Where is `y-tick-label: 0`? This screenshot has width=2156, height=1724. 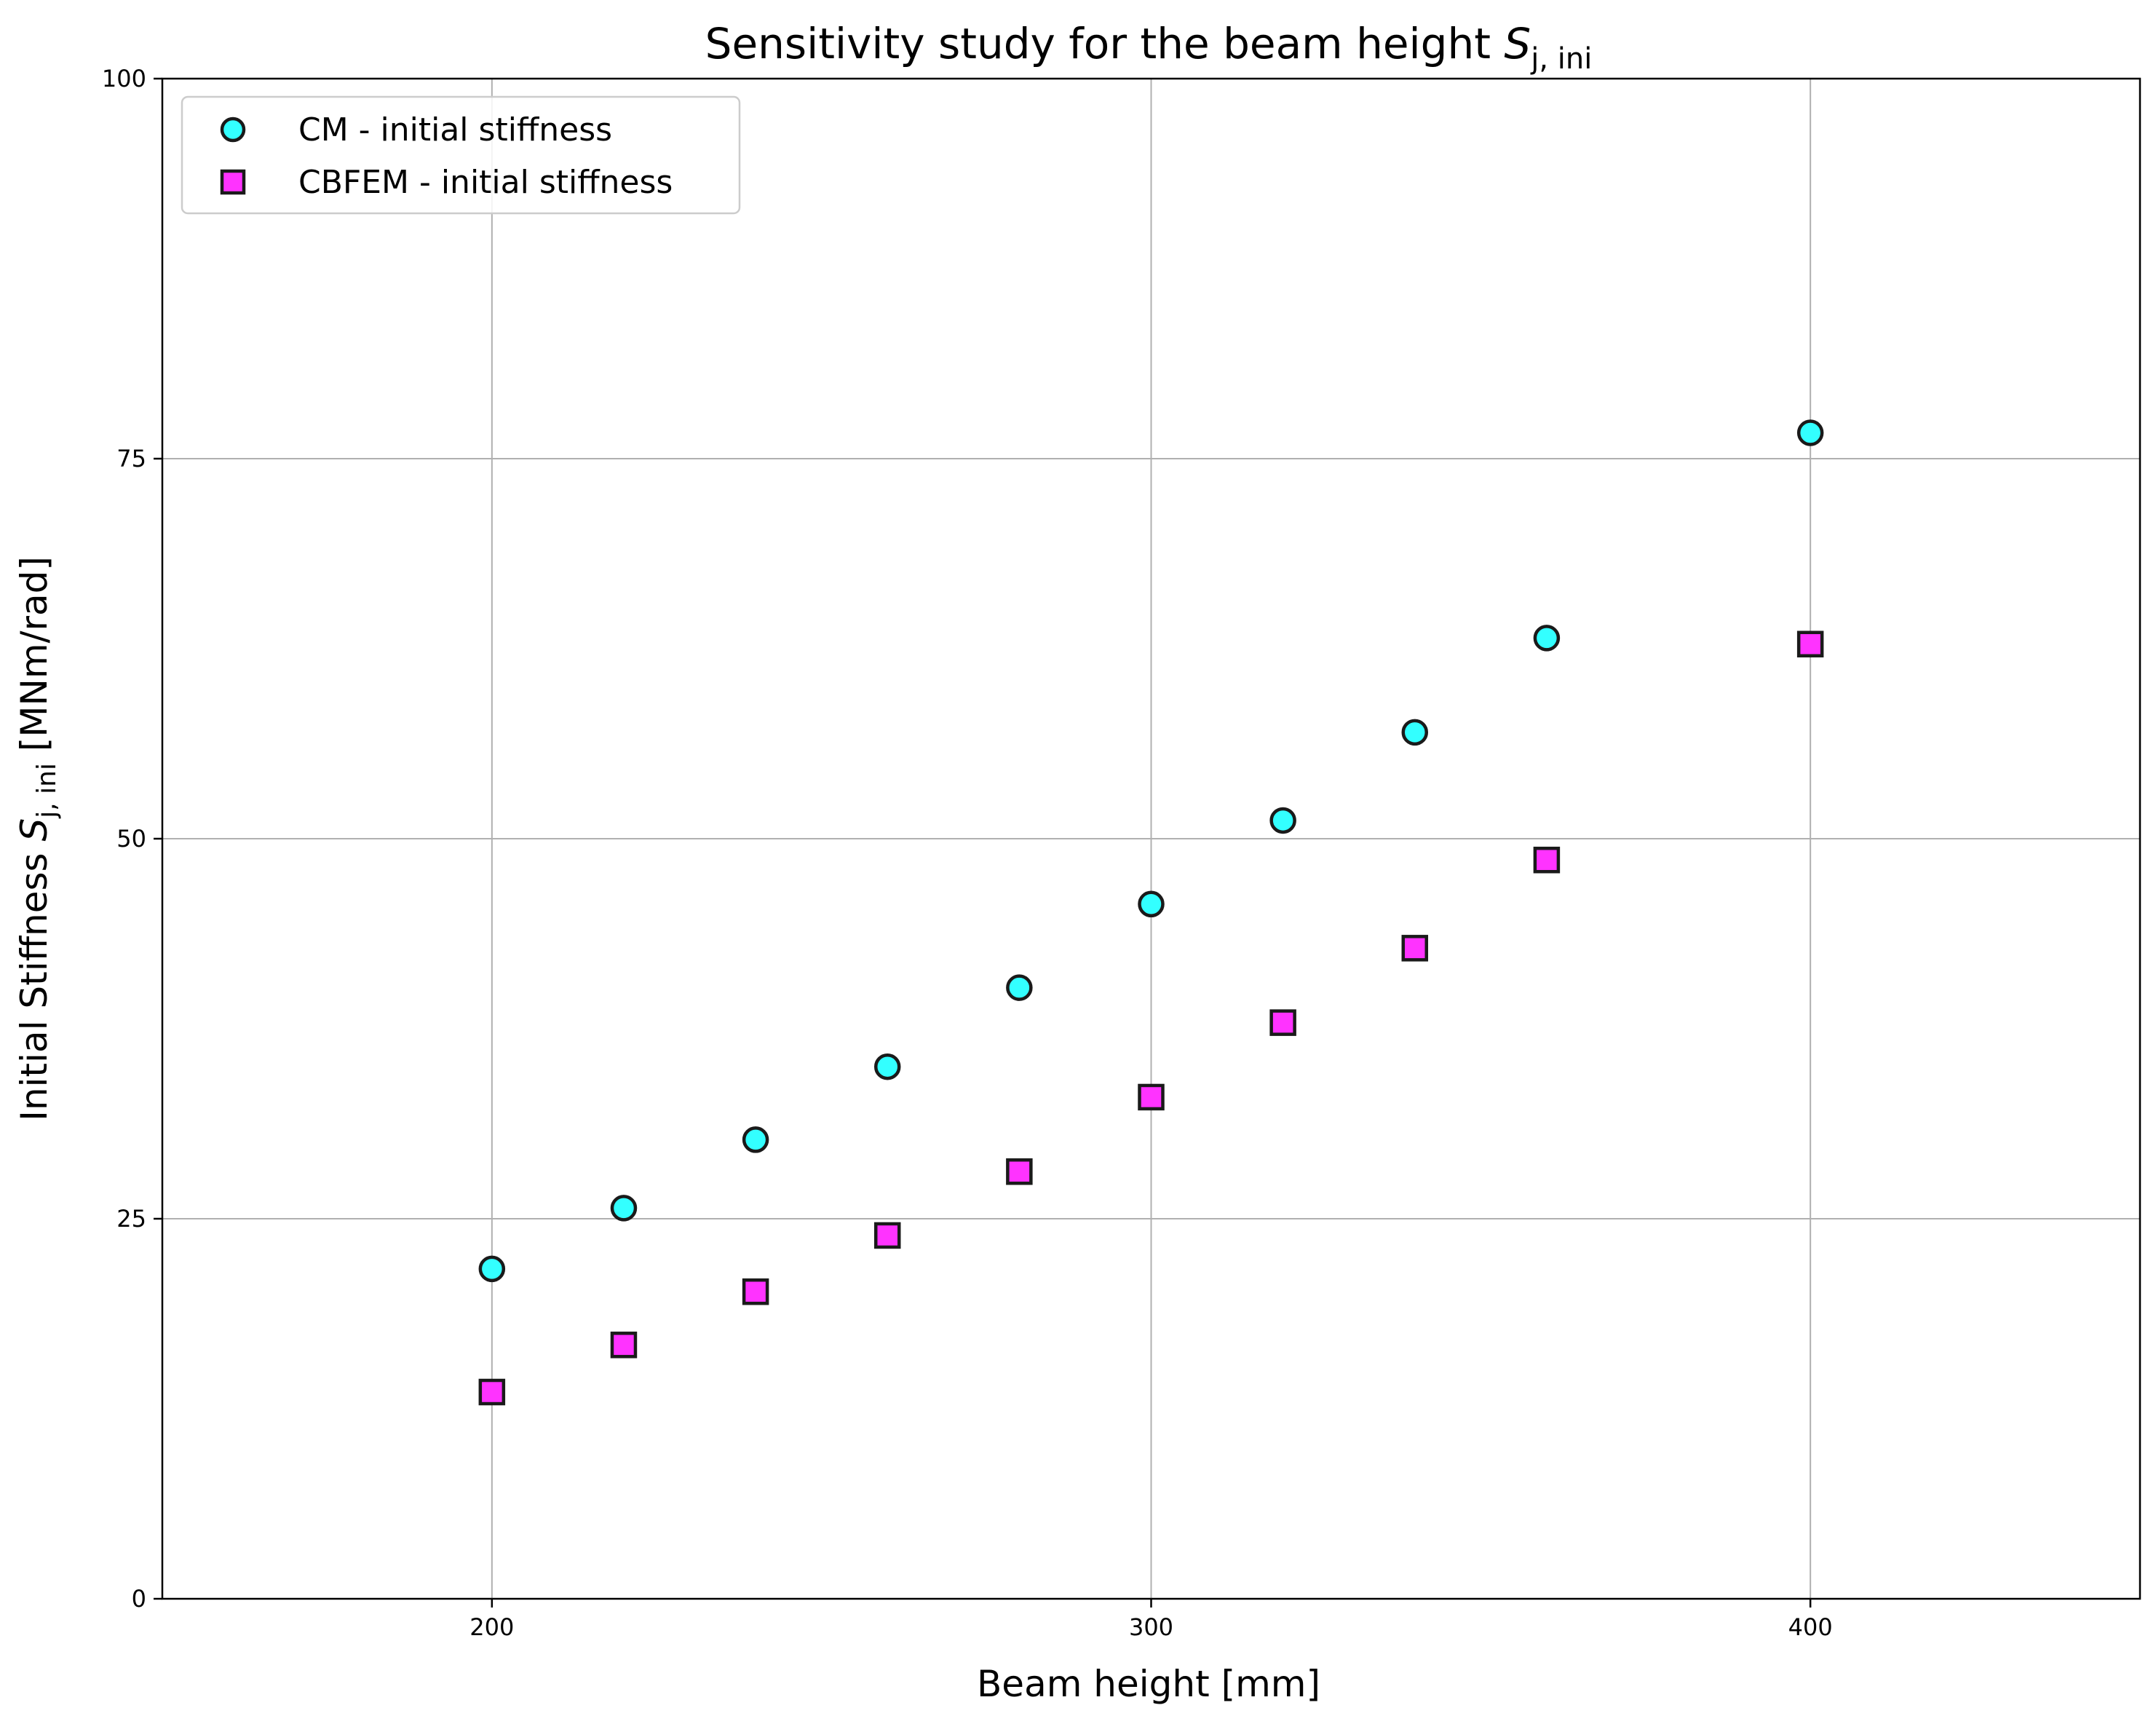 y-tick-label: 0 is located at coordinates (139, 1599).